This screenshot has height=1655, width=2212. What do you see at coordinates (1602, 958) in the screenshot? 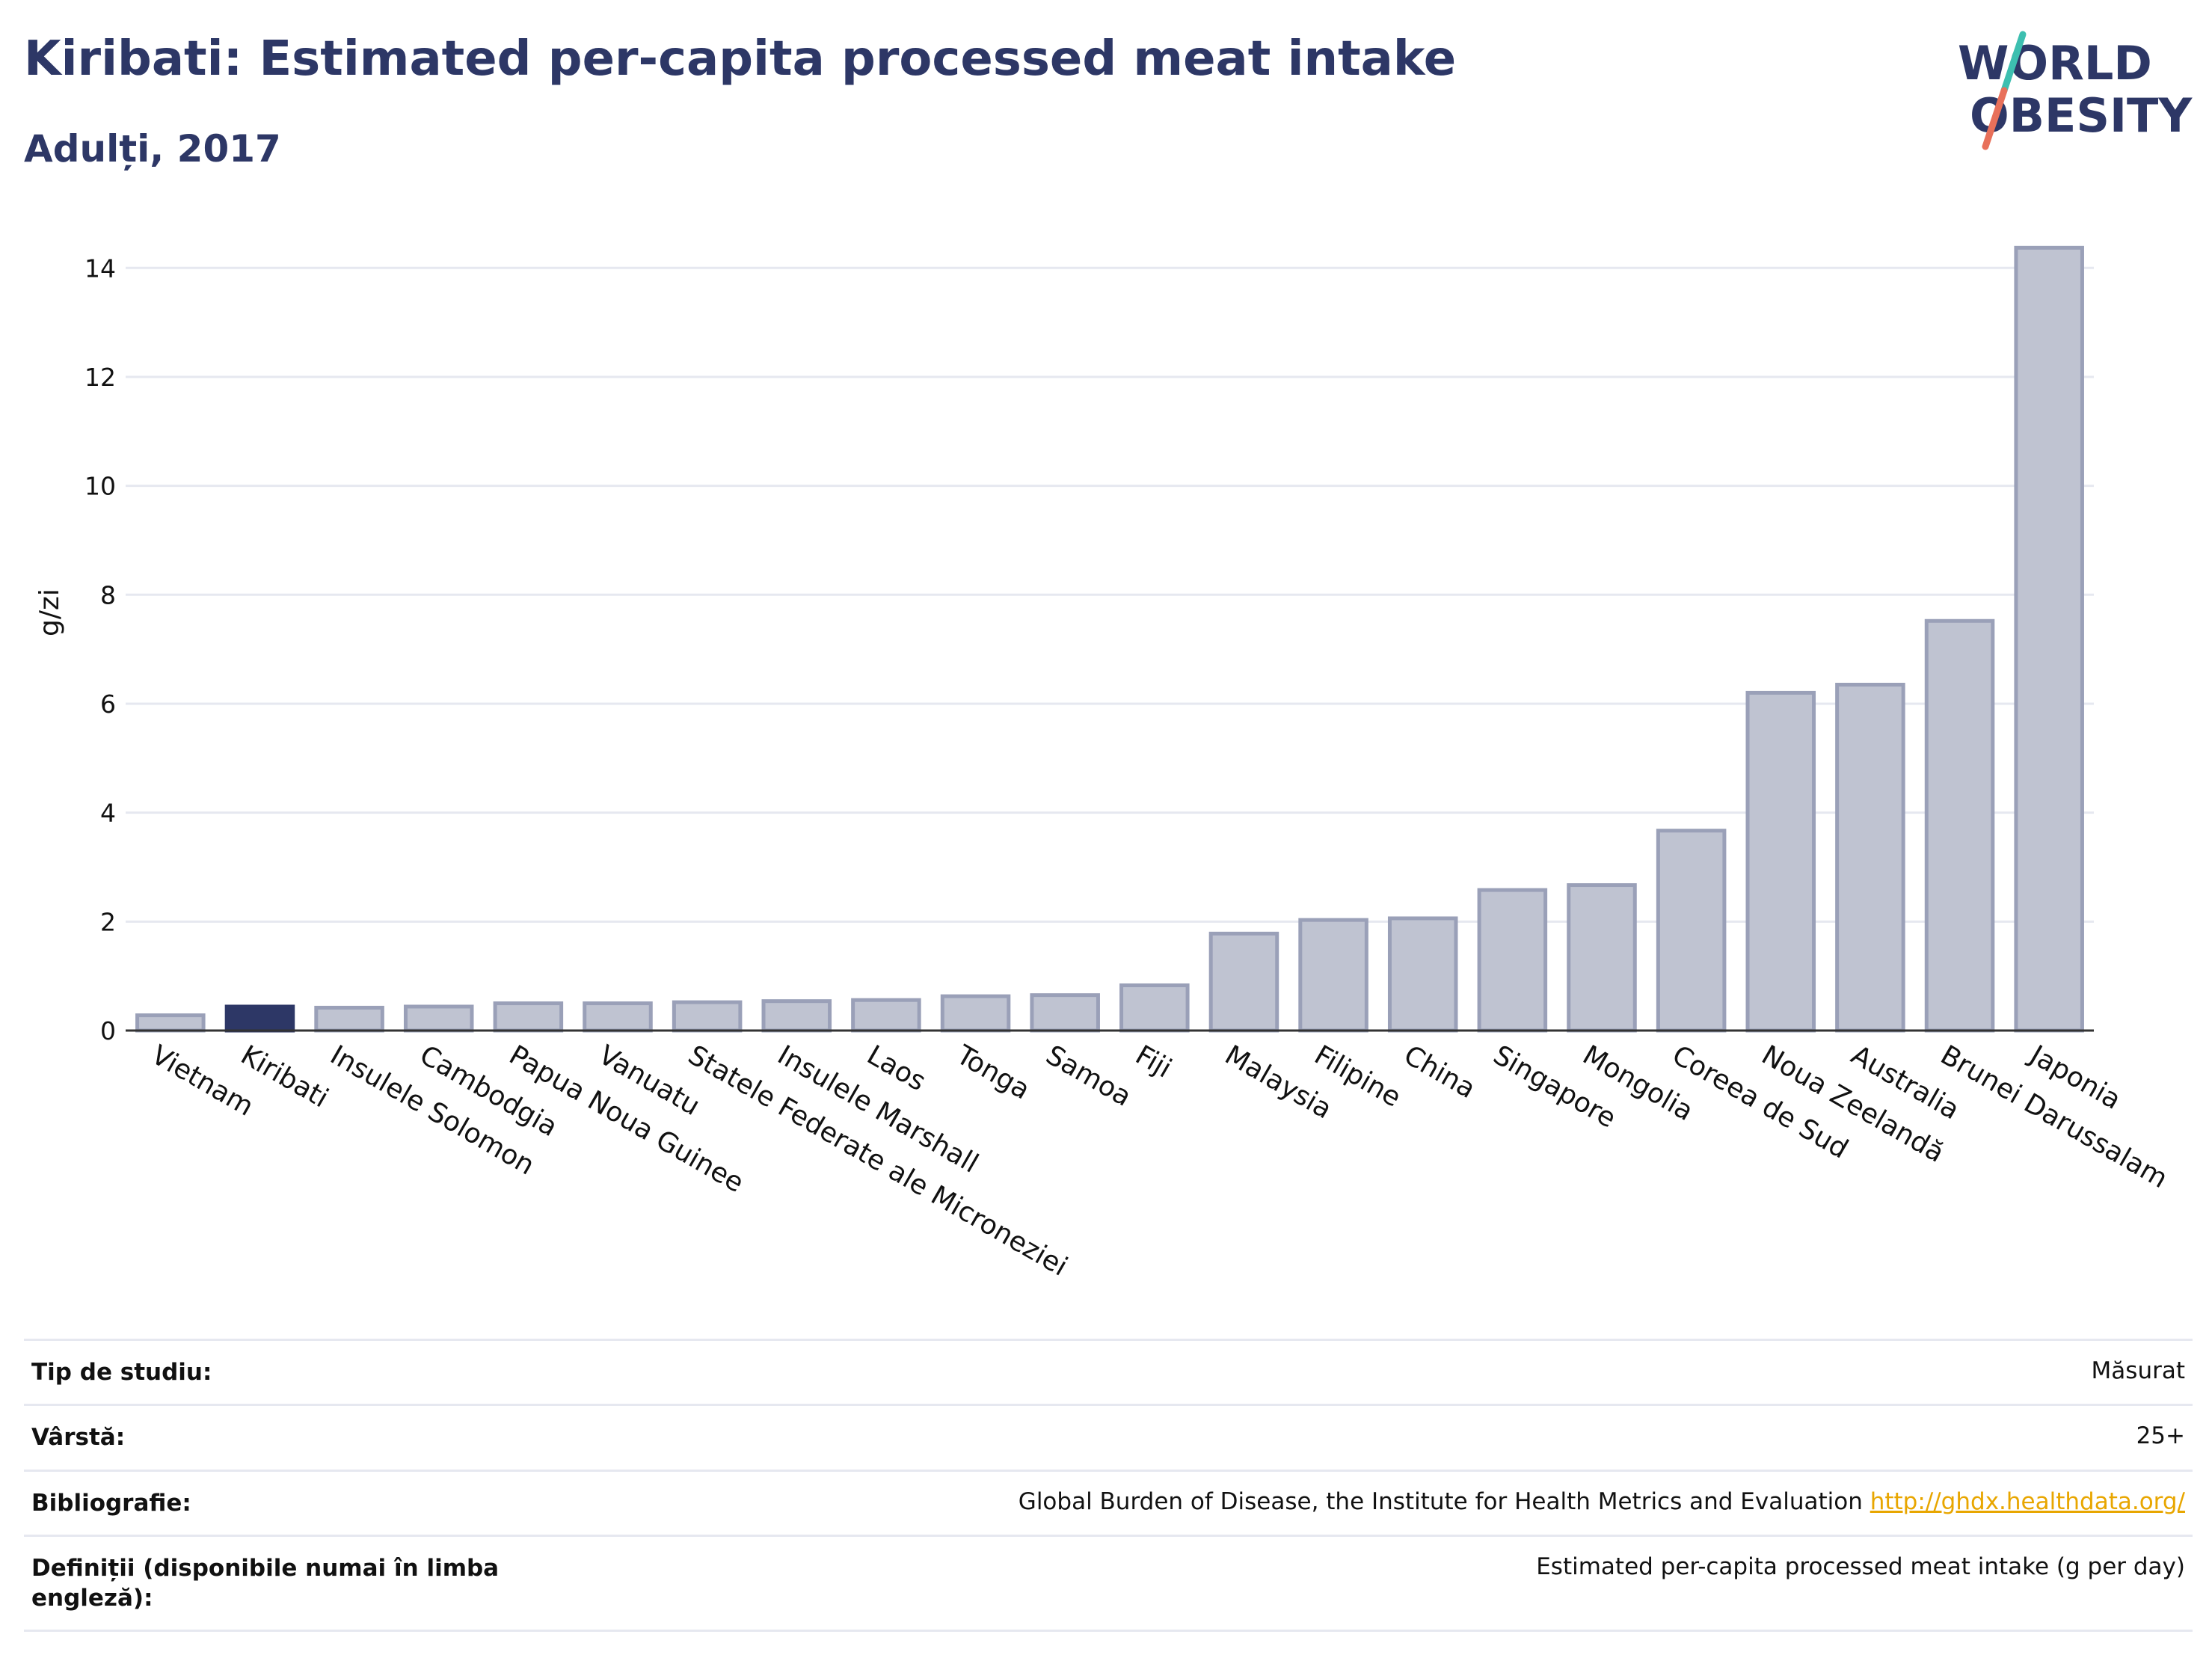
I see `bar-mongolia` at bounding box center [1602, 958].